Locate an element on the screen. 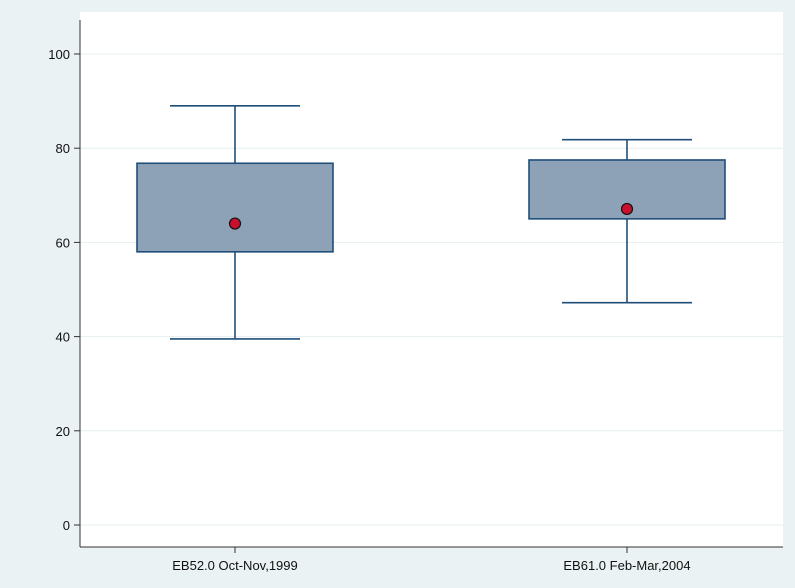 The height and width of the screenshot is (588, 795). x-tick-label: EB52.0 Oct-Nov,1999 is located at coordinates (235, 565).